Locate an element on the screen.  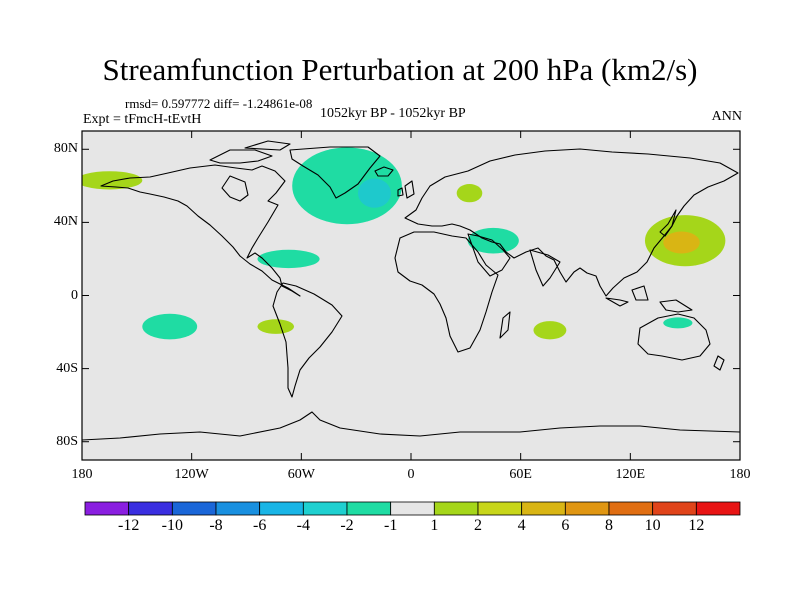
colorbar-label: -6 is located at coordinates (259, 525).